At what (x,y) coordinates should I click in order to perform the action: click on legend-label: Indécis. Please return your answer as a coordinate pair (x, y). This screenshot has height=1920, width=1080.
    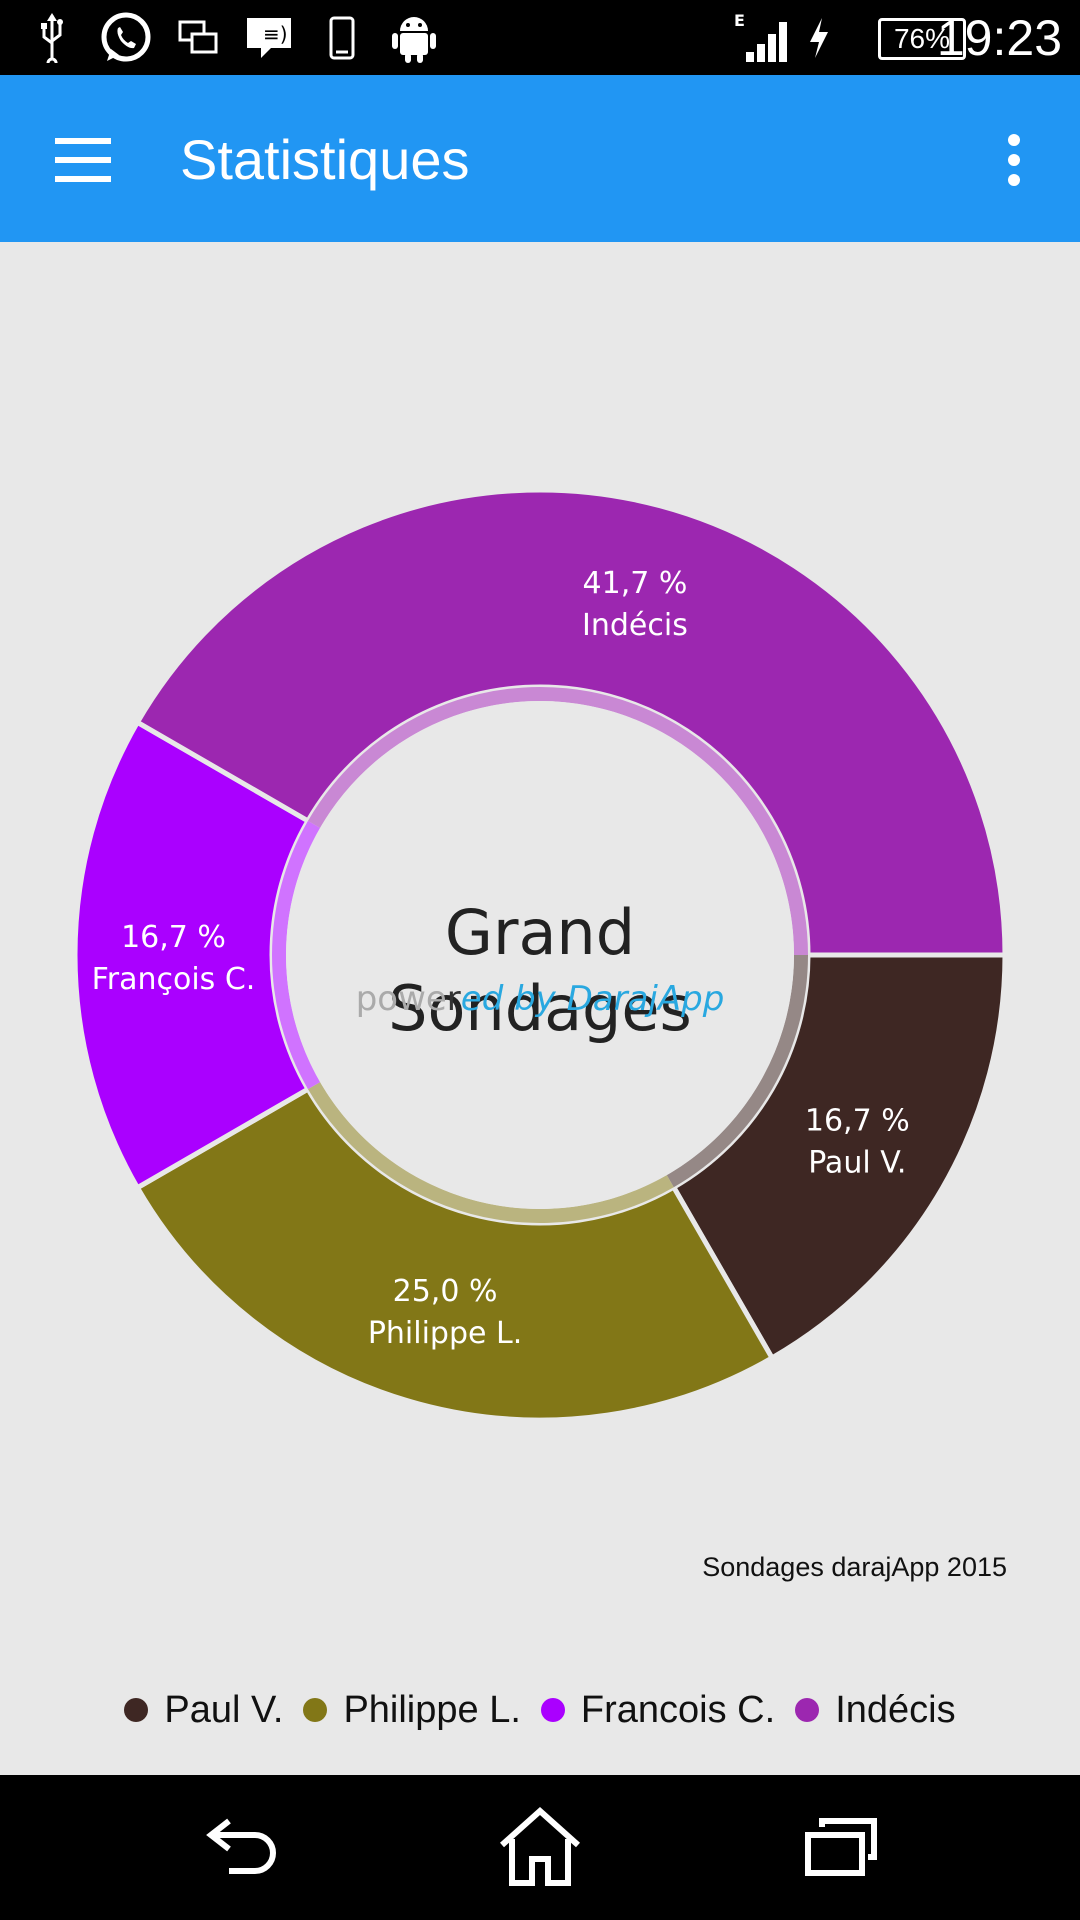
    Looking at the image, I should click on (895, 1710).